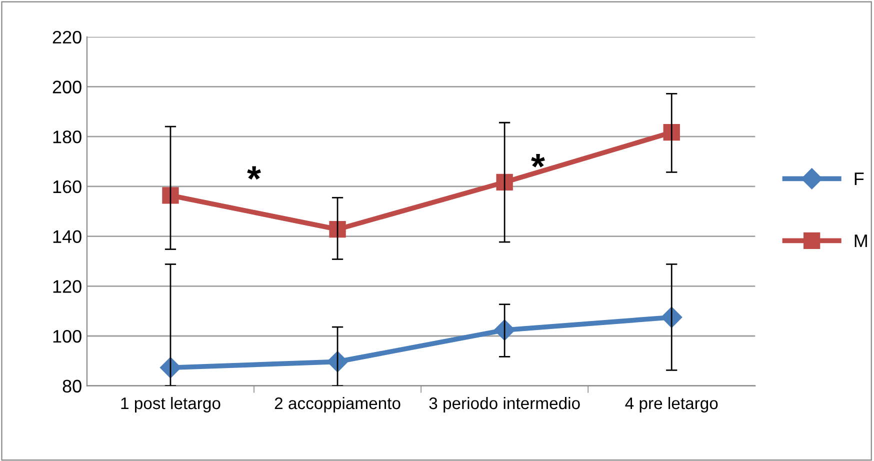  I want to click on y-tick-label: 140, so click(67, 237).